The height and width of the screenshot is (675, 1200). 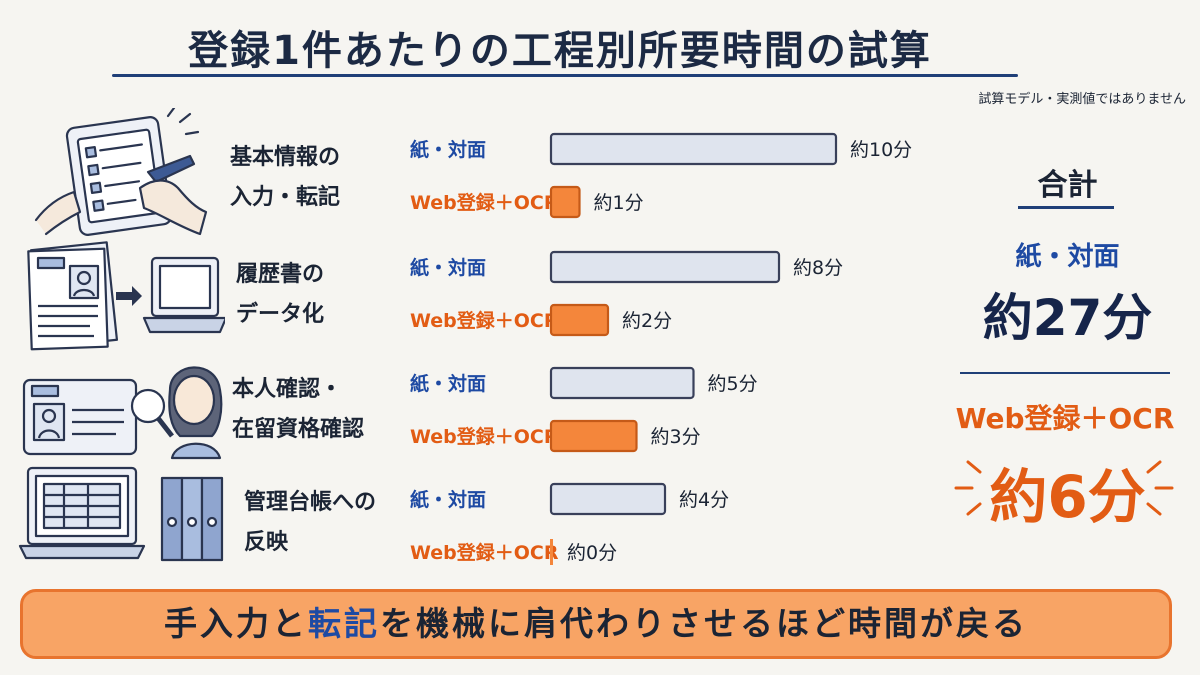 I want to click on task-label-line: 管理台帳への, so click(x=310, y=502).